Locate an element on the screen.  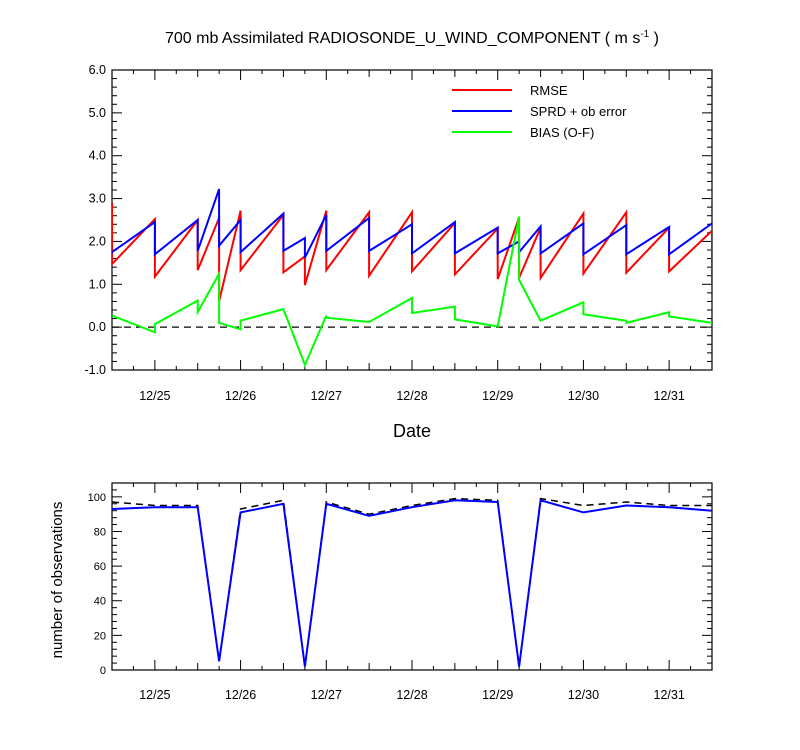
y-axis-label-observations: number of observations is located at coordinates (57, 580).